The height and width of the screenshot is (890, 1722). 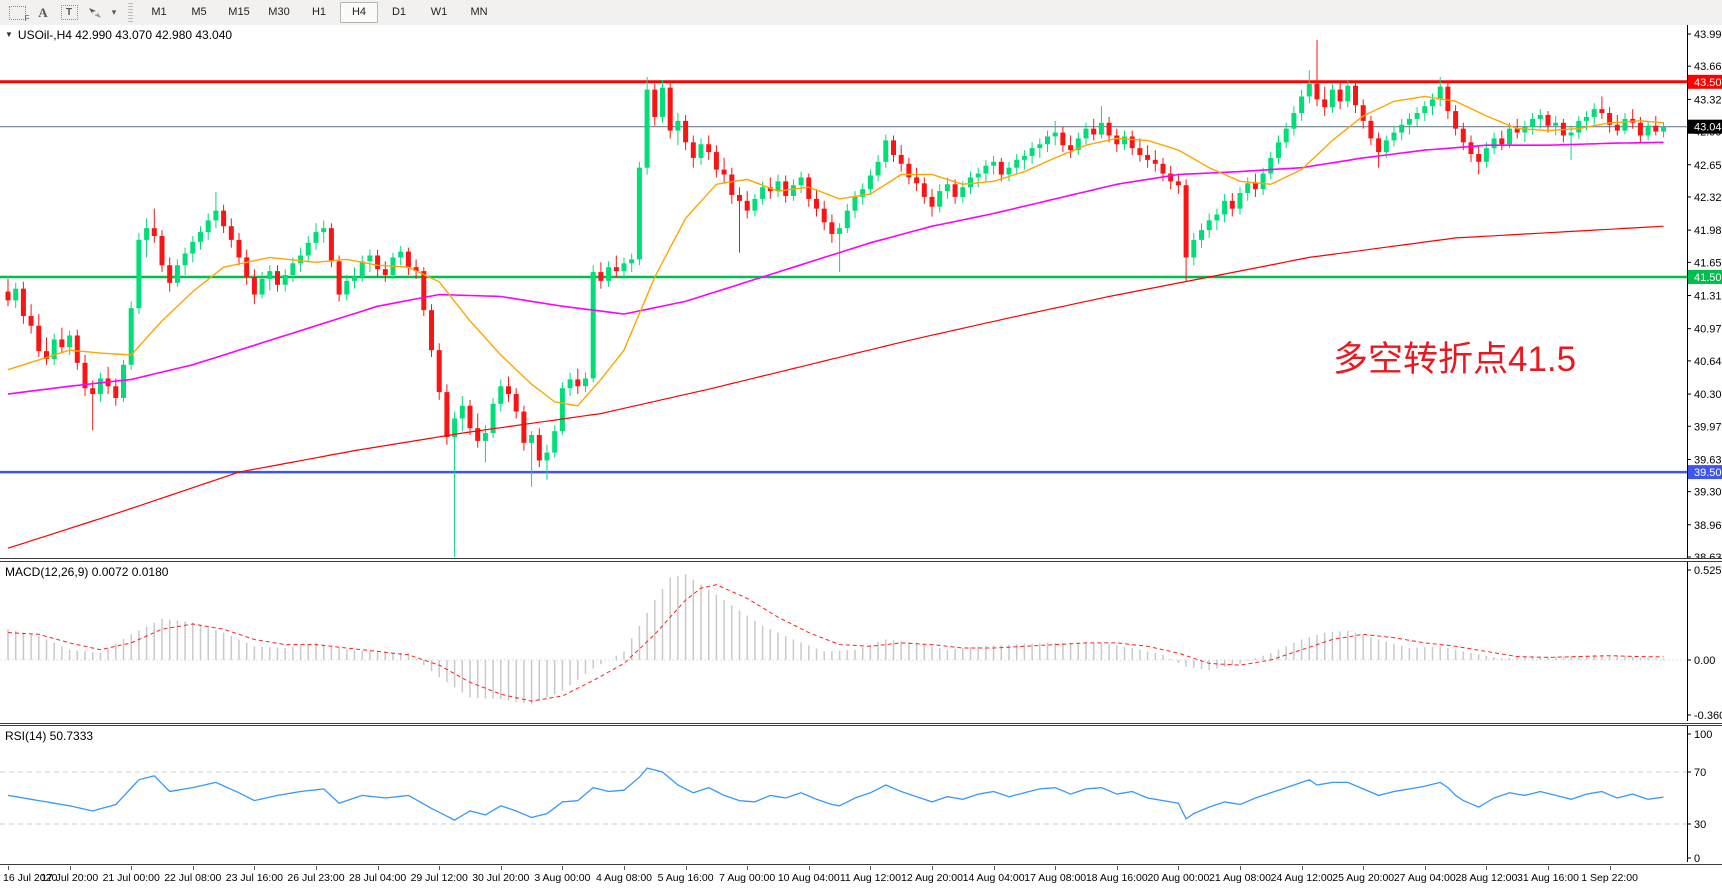 I want to click on svg-text: 39.630, so click(x=1708, y=460).